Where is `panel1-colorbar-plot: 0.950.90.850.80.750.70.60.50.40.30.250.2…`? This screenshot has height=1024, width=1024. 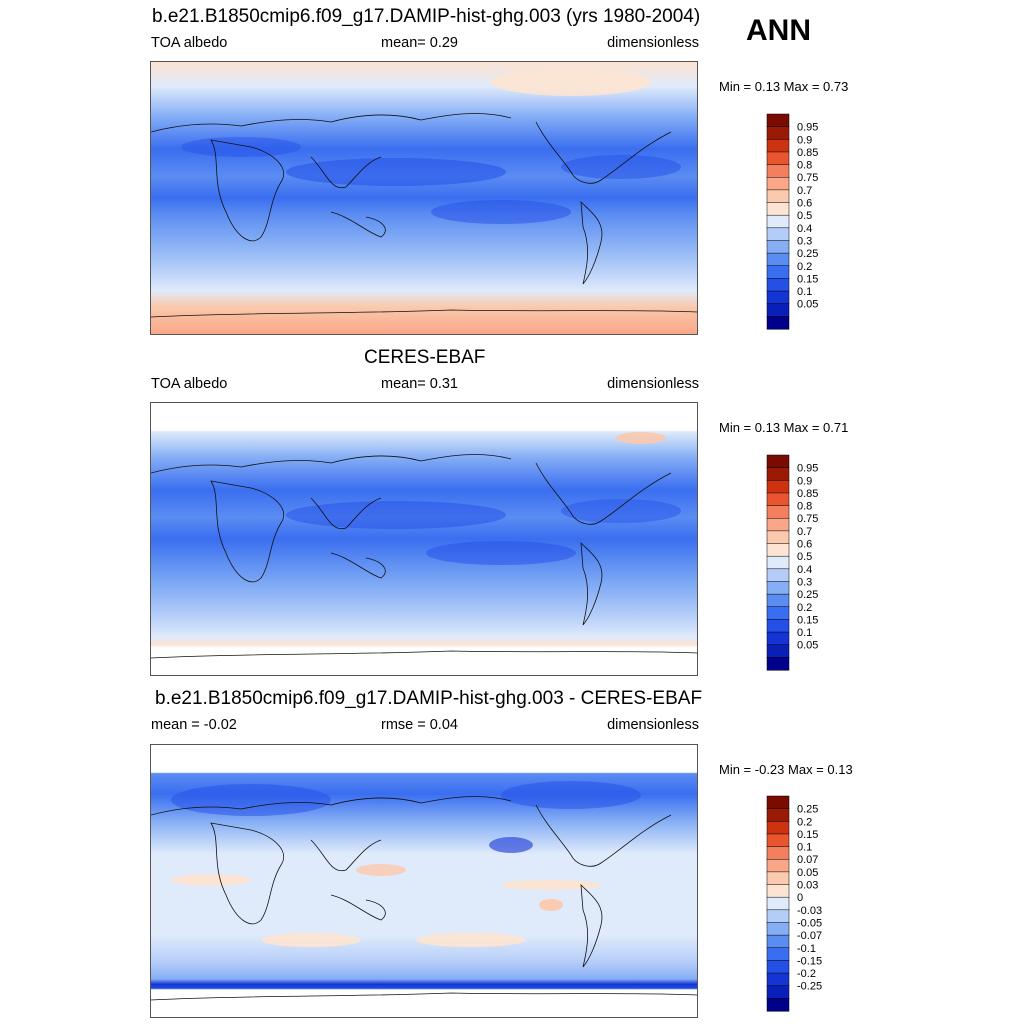
panel1-colorbar-plot: 0.950.90.850.80.750.70.60.50.40.30.250.2… is located at coordinates (792, 221).